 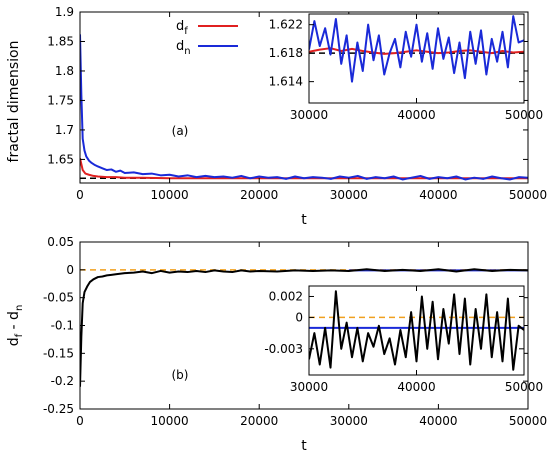 What do you see at coordinates (58, 409) in the screenshot?
I see `y-tick-label: -0.25` at bounding box center [58, 409].